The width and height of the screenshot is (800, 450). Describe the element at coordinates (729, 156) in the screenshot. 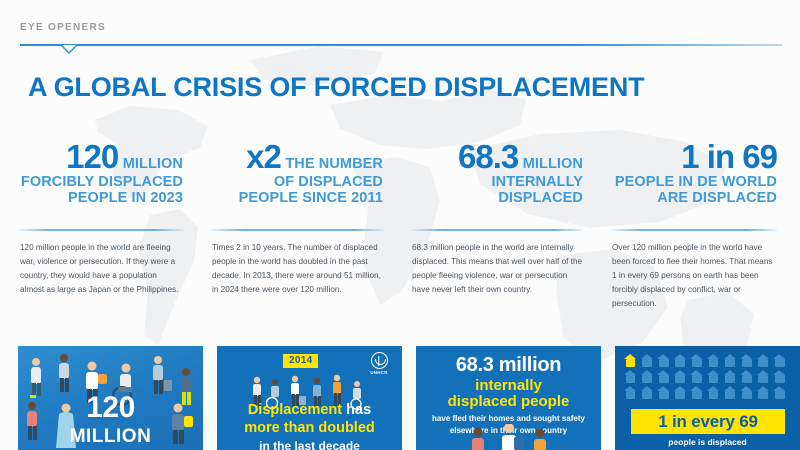

I see `stat-big-number: 1 in 69` at that location.